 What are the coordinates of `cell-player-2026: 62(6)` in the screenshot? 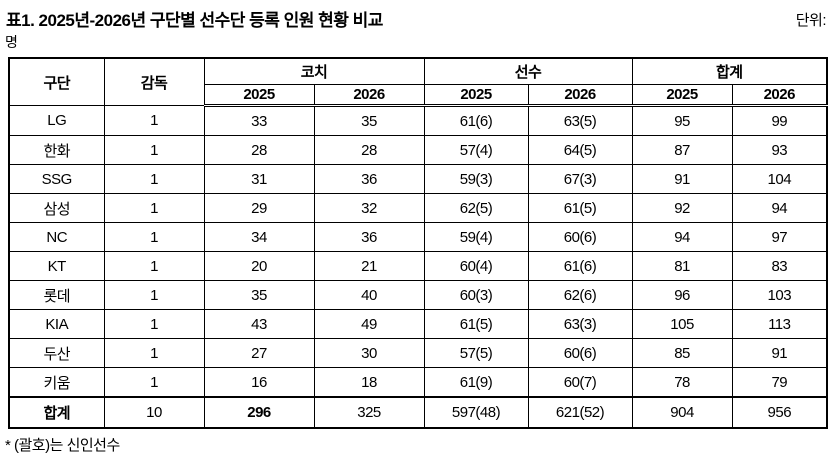 It's located at (580, 295).